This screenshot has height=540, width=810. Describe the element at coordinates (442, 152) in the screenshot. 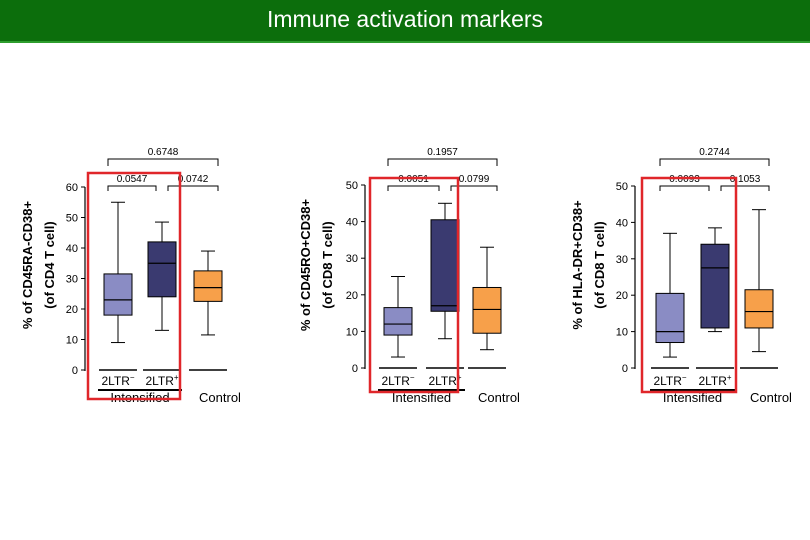

I see `p-value-label: 0.1957` at that location.